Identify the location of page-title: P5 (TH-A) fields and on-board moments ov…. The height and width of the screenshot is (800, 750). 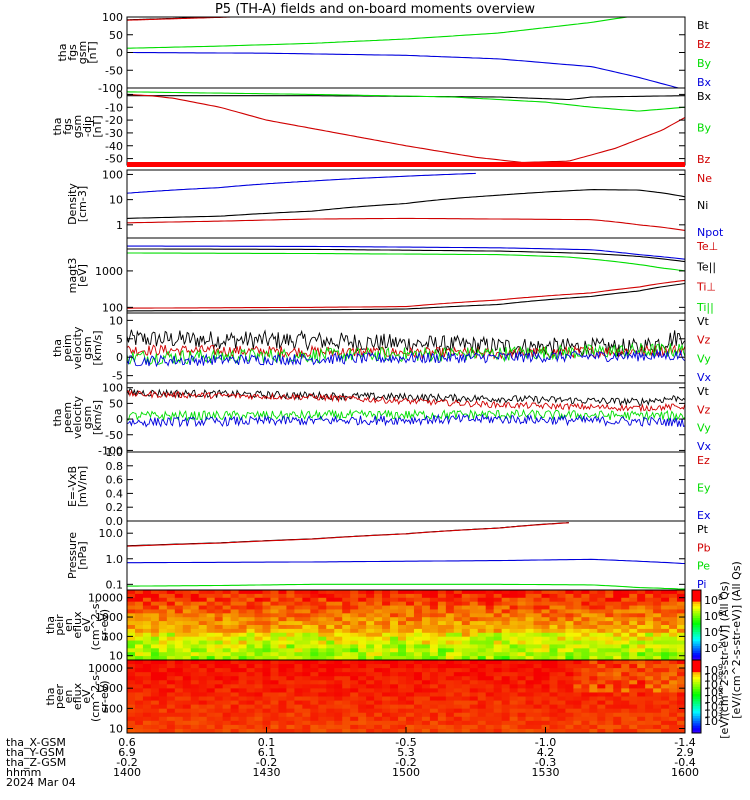
(375, 9).